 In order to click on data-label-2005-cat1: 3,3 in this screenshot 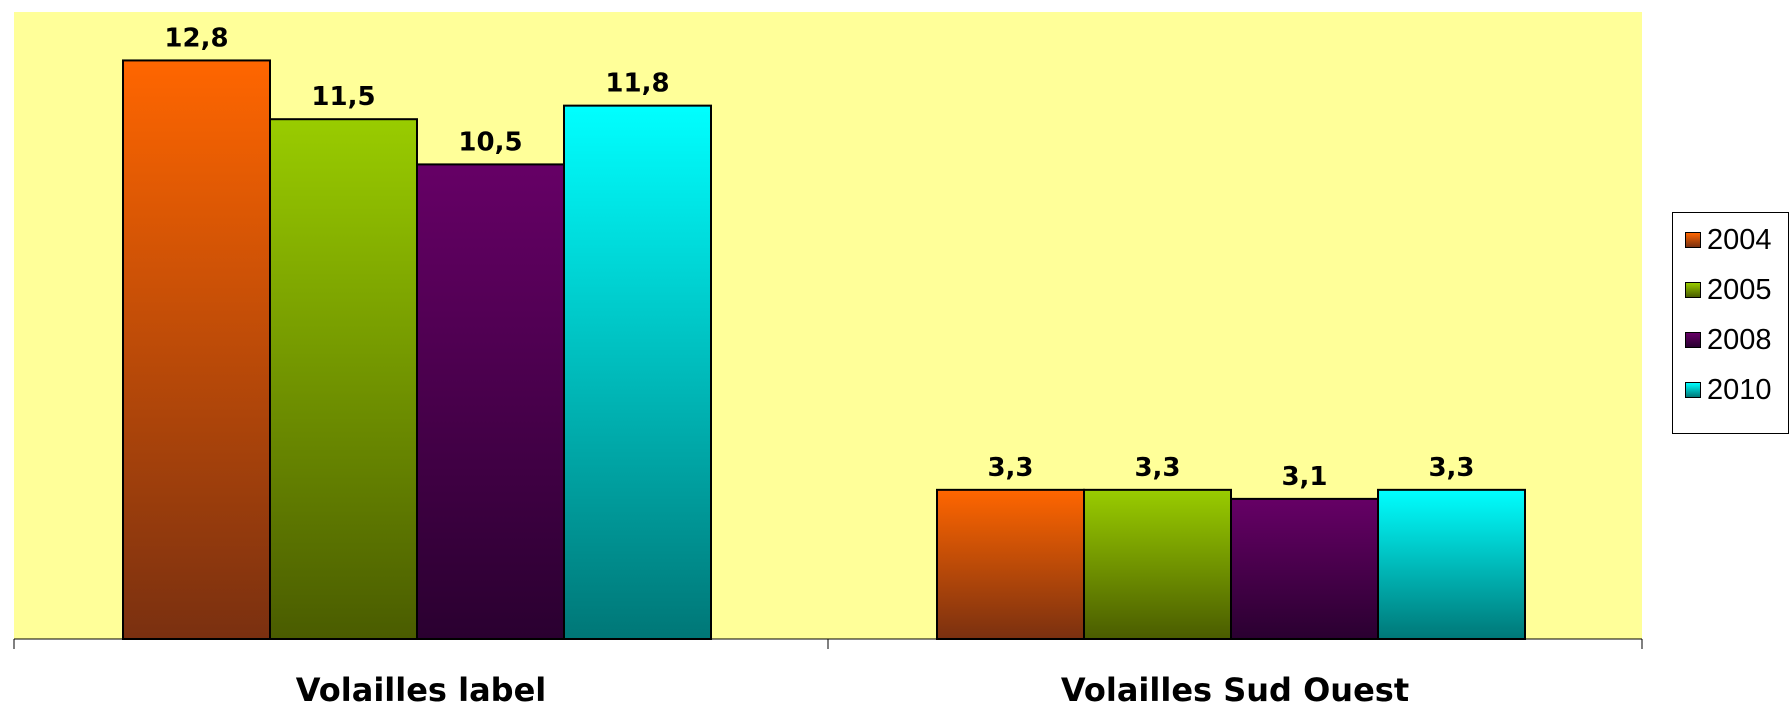, I will do `click(1157, 468)`.